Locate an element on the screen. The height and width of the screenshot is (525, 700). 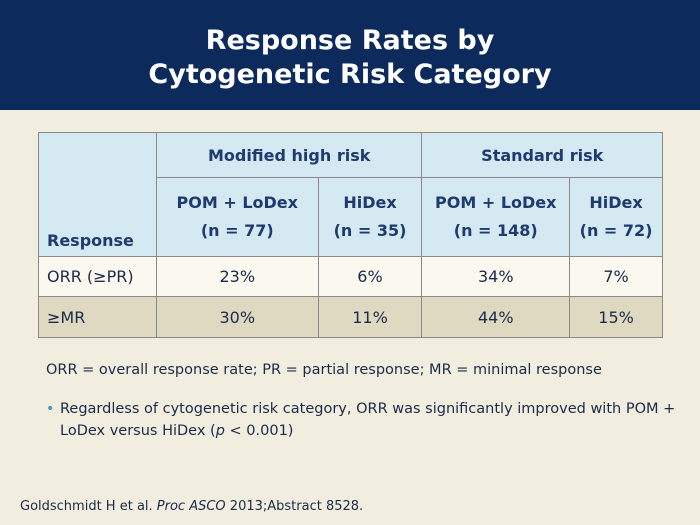
table-row: ORR (≥PR) 23% 6% 34% 7% is located at coordinates (350, 276).